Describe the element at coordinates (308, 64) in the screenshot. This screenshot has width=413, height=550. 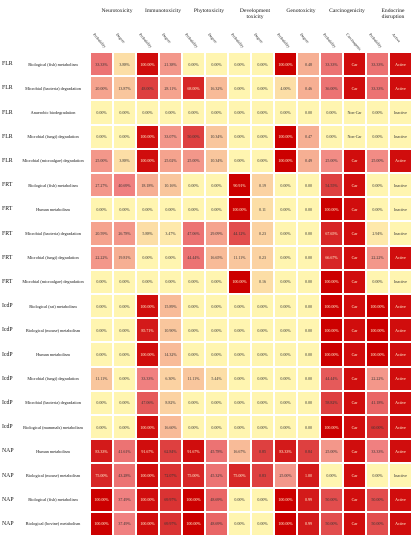
I see `heatmap-cell: 0.48` at that location.